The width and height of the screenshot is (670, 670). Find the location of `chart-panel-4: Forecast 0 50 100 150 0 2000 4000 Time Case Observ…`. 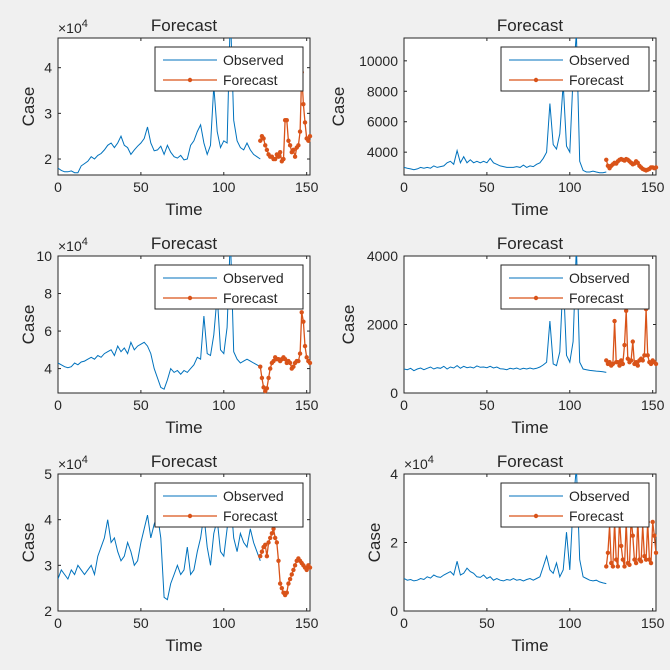

chart-panel-4: Forecast 0 50 100 150 0 2000 4000 Time Case Observ… is located at coordinates (502, 335).